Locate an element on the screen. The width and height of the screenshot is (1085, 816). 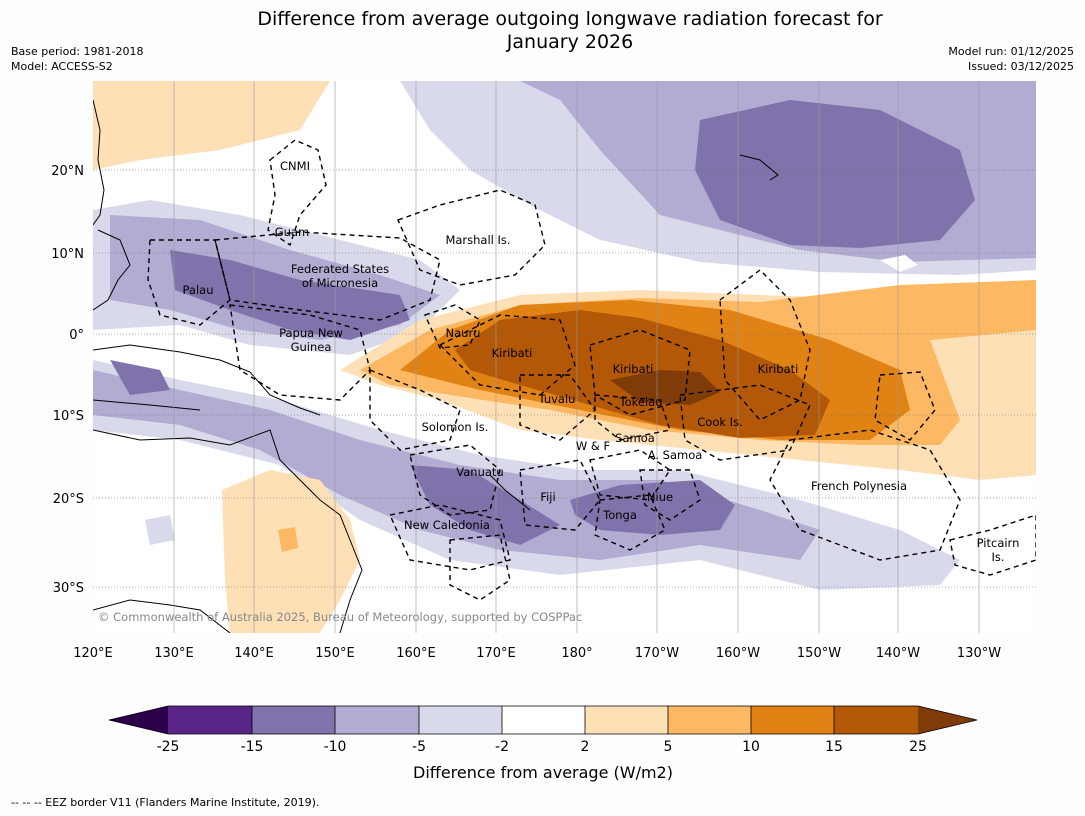
label-niue: Niue is located at coordinates (660, 497).